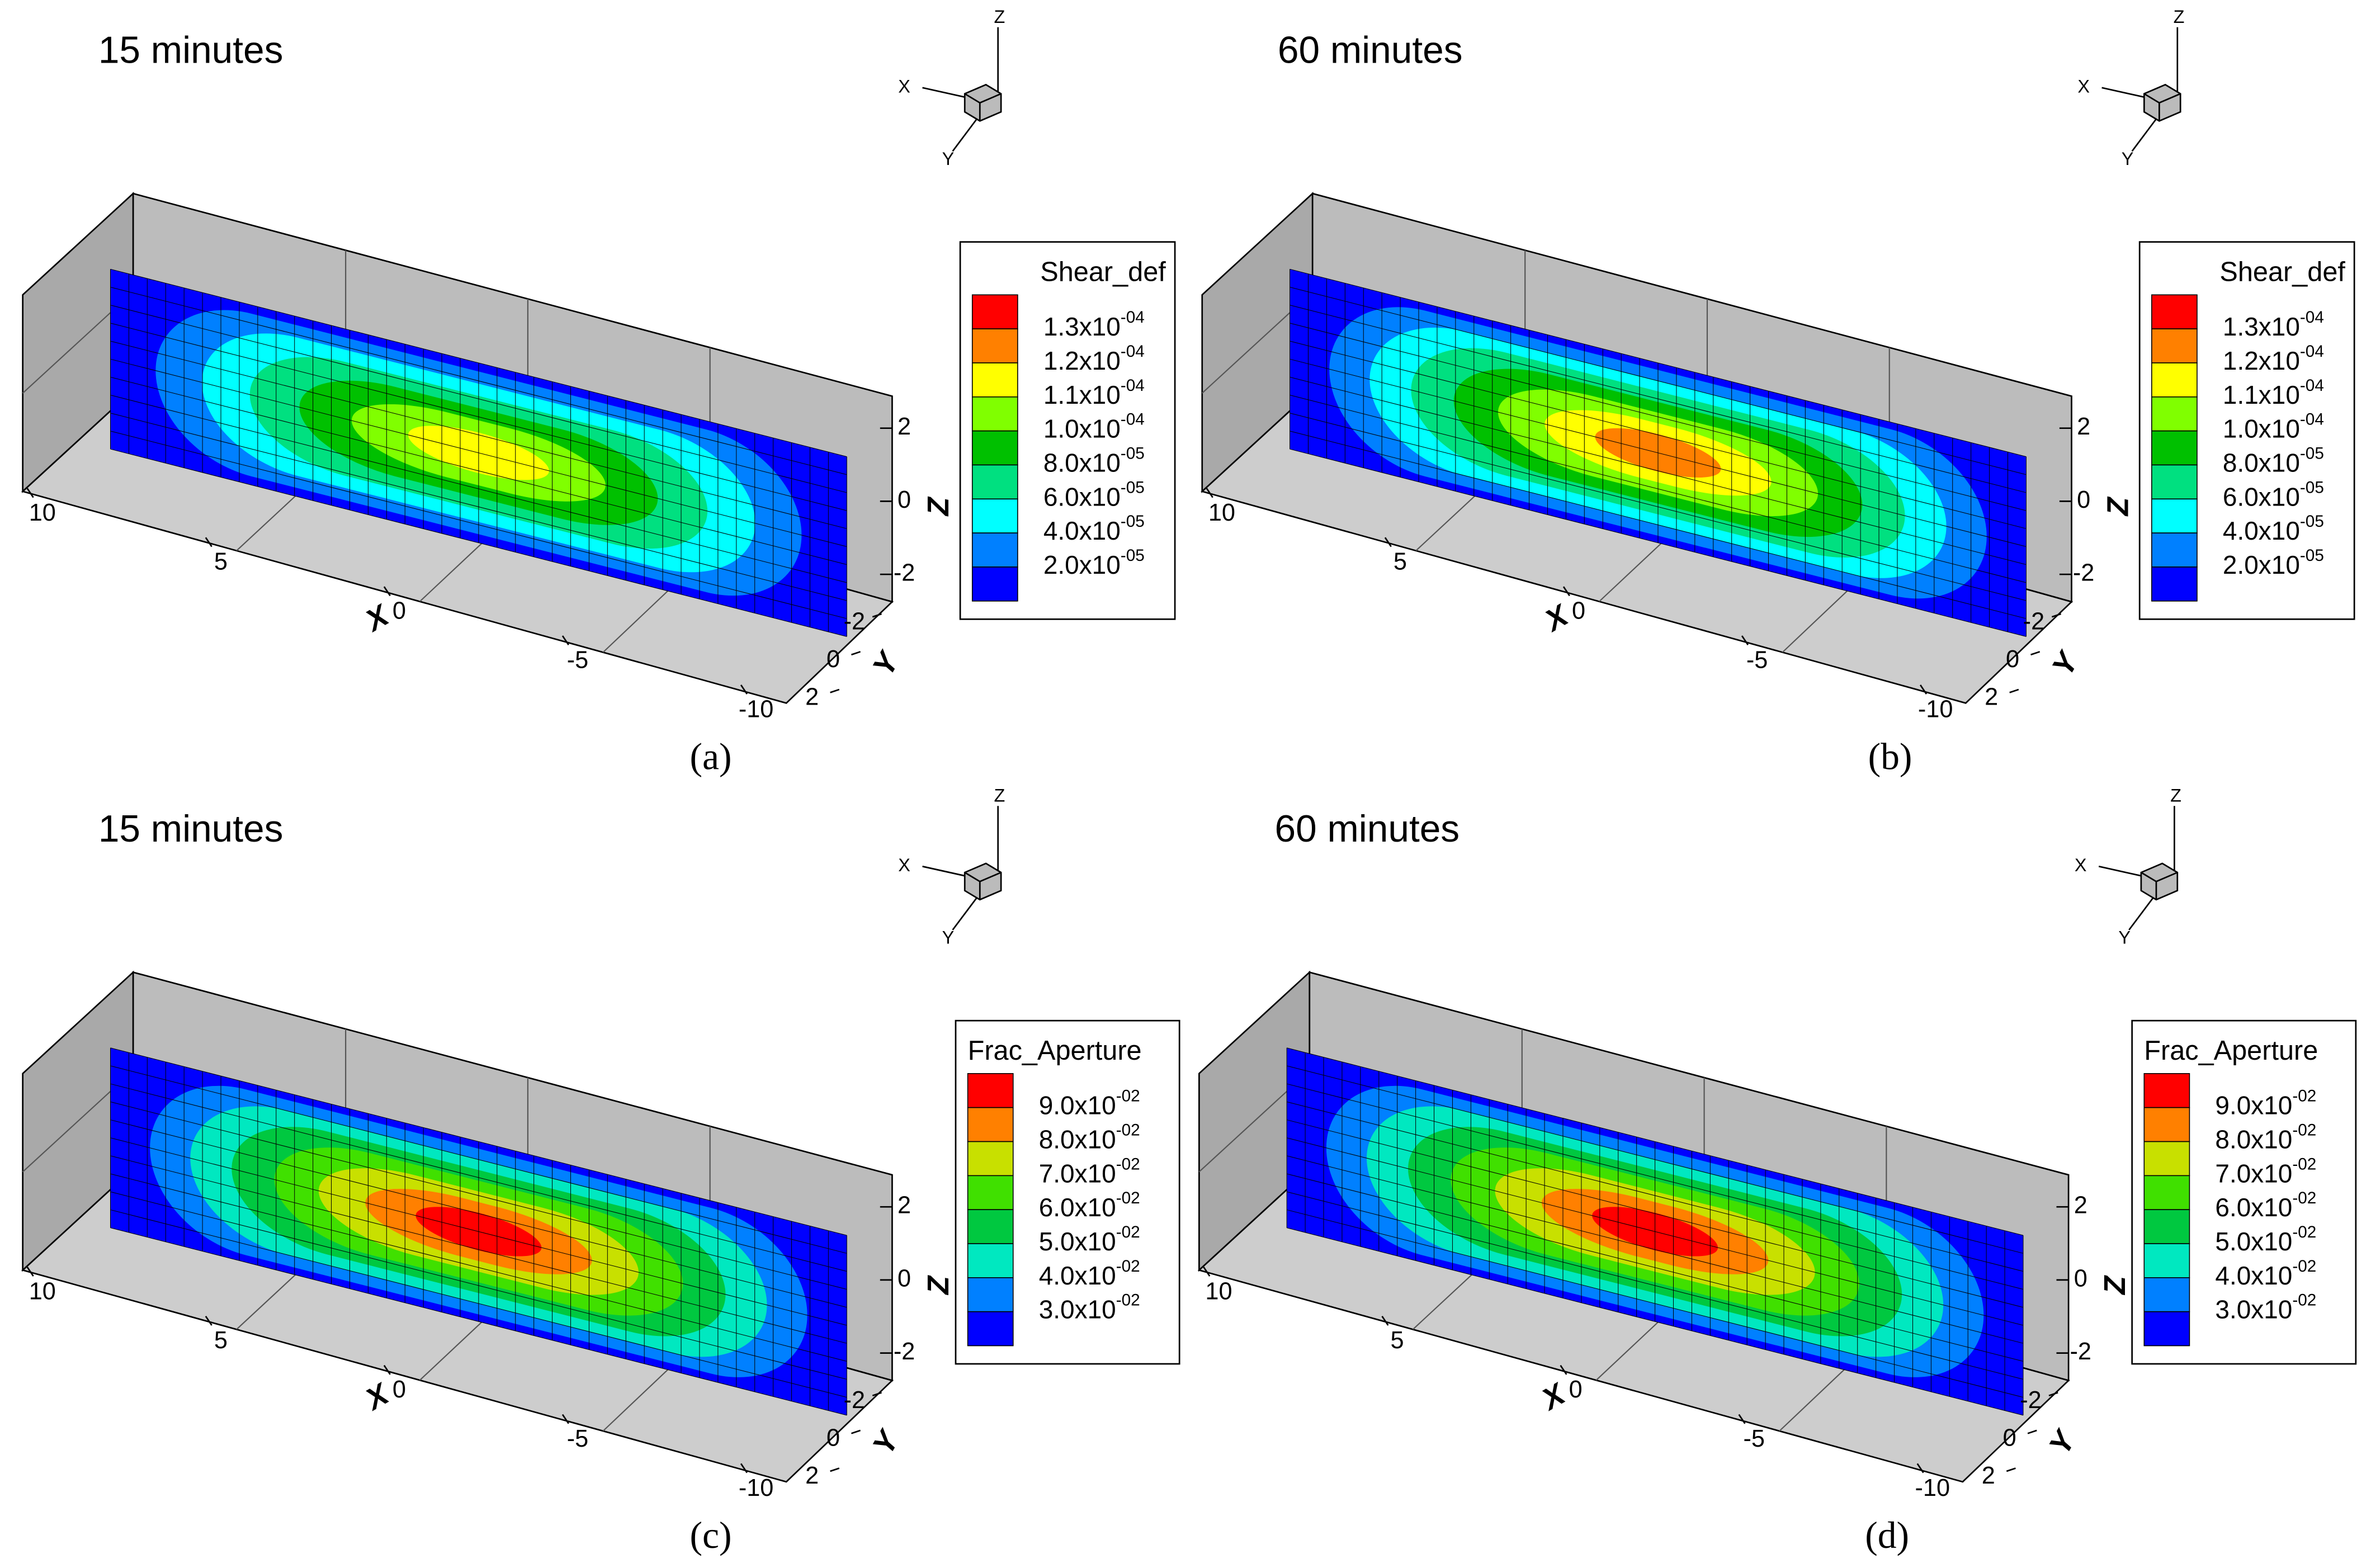 The height and width of the screenshot is (1568, 2371). Describe the element at coordinates (1094, 358) in the screenshot. I see `legend-label: 1.2x10-04` at that location.